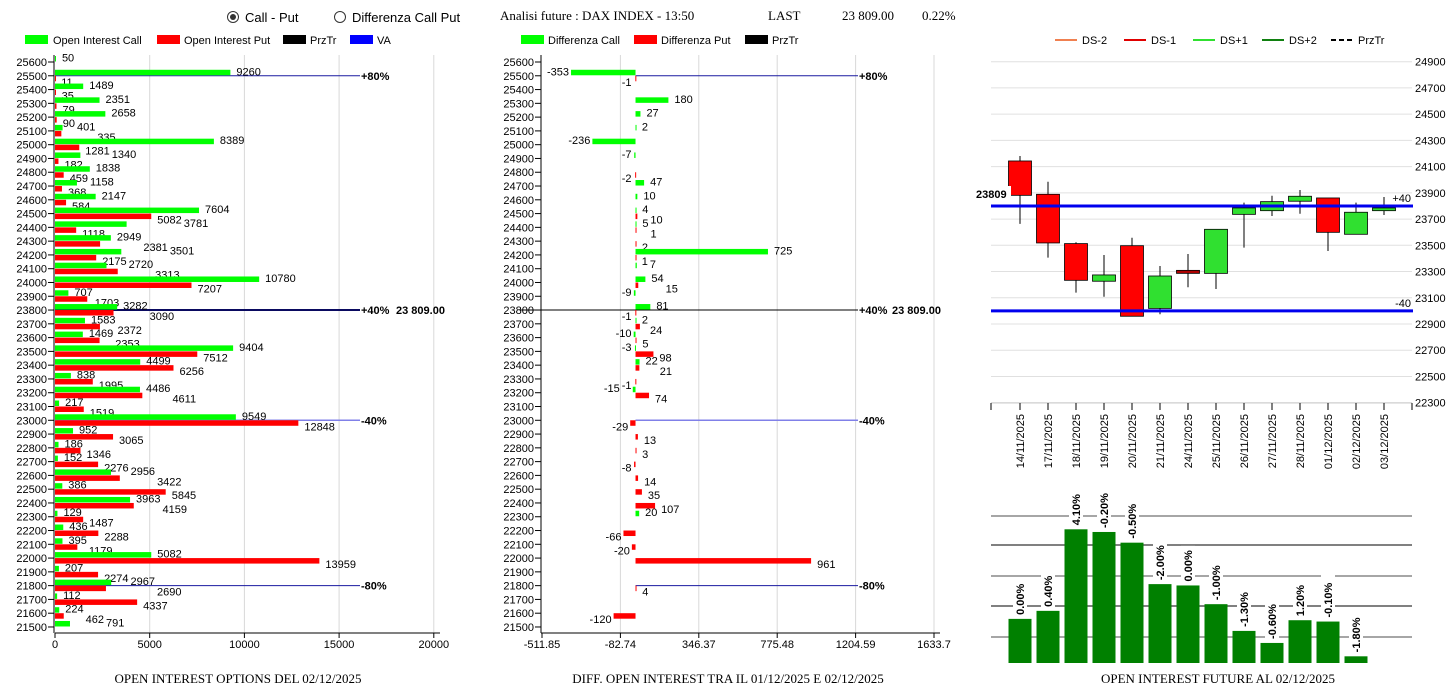  I want to click on diff-put-value-label: -66, so click(614, 538).